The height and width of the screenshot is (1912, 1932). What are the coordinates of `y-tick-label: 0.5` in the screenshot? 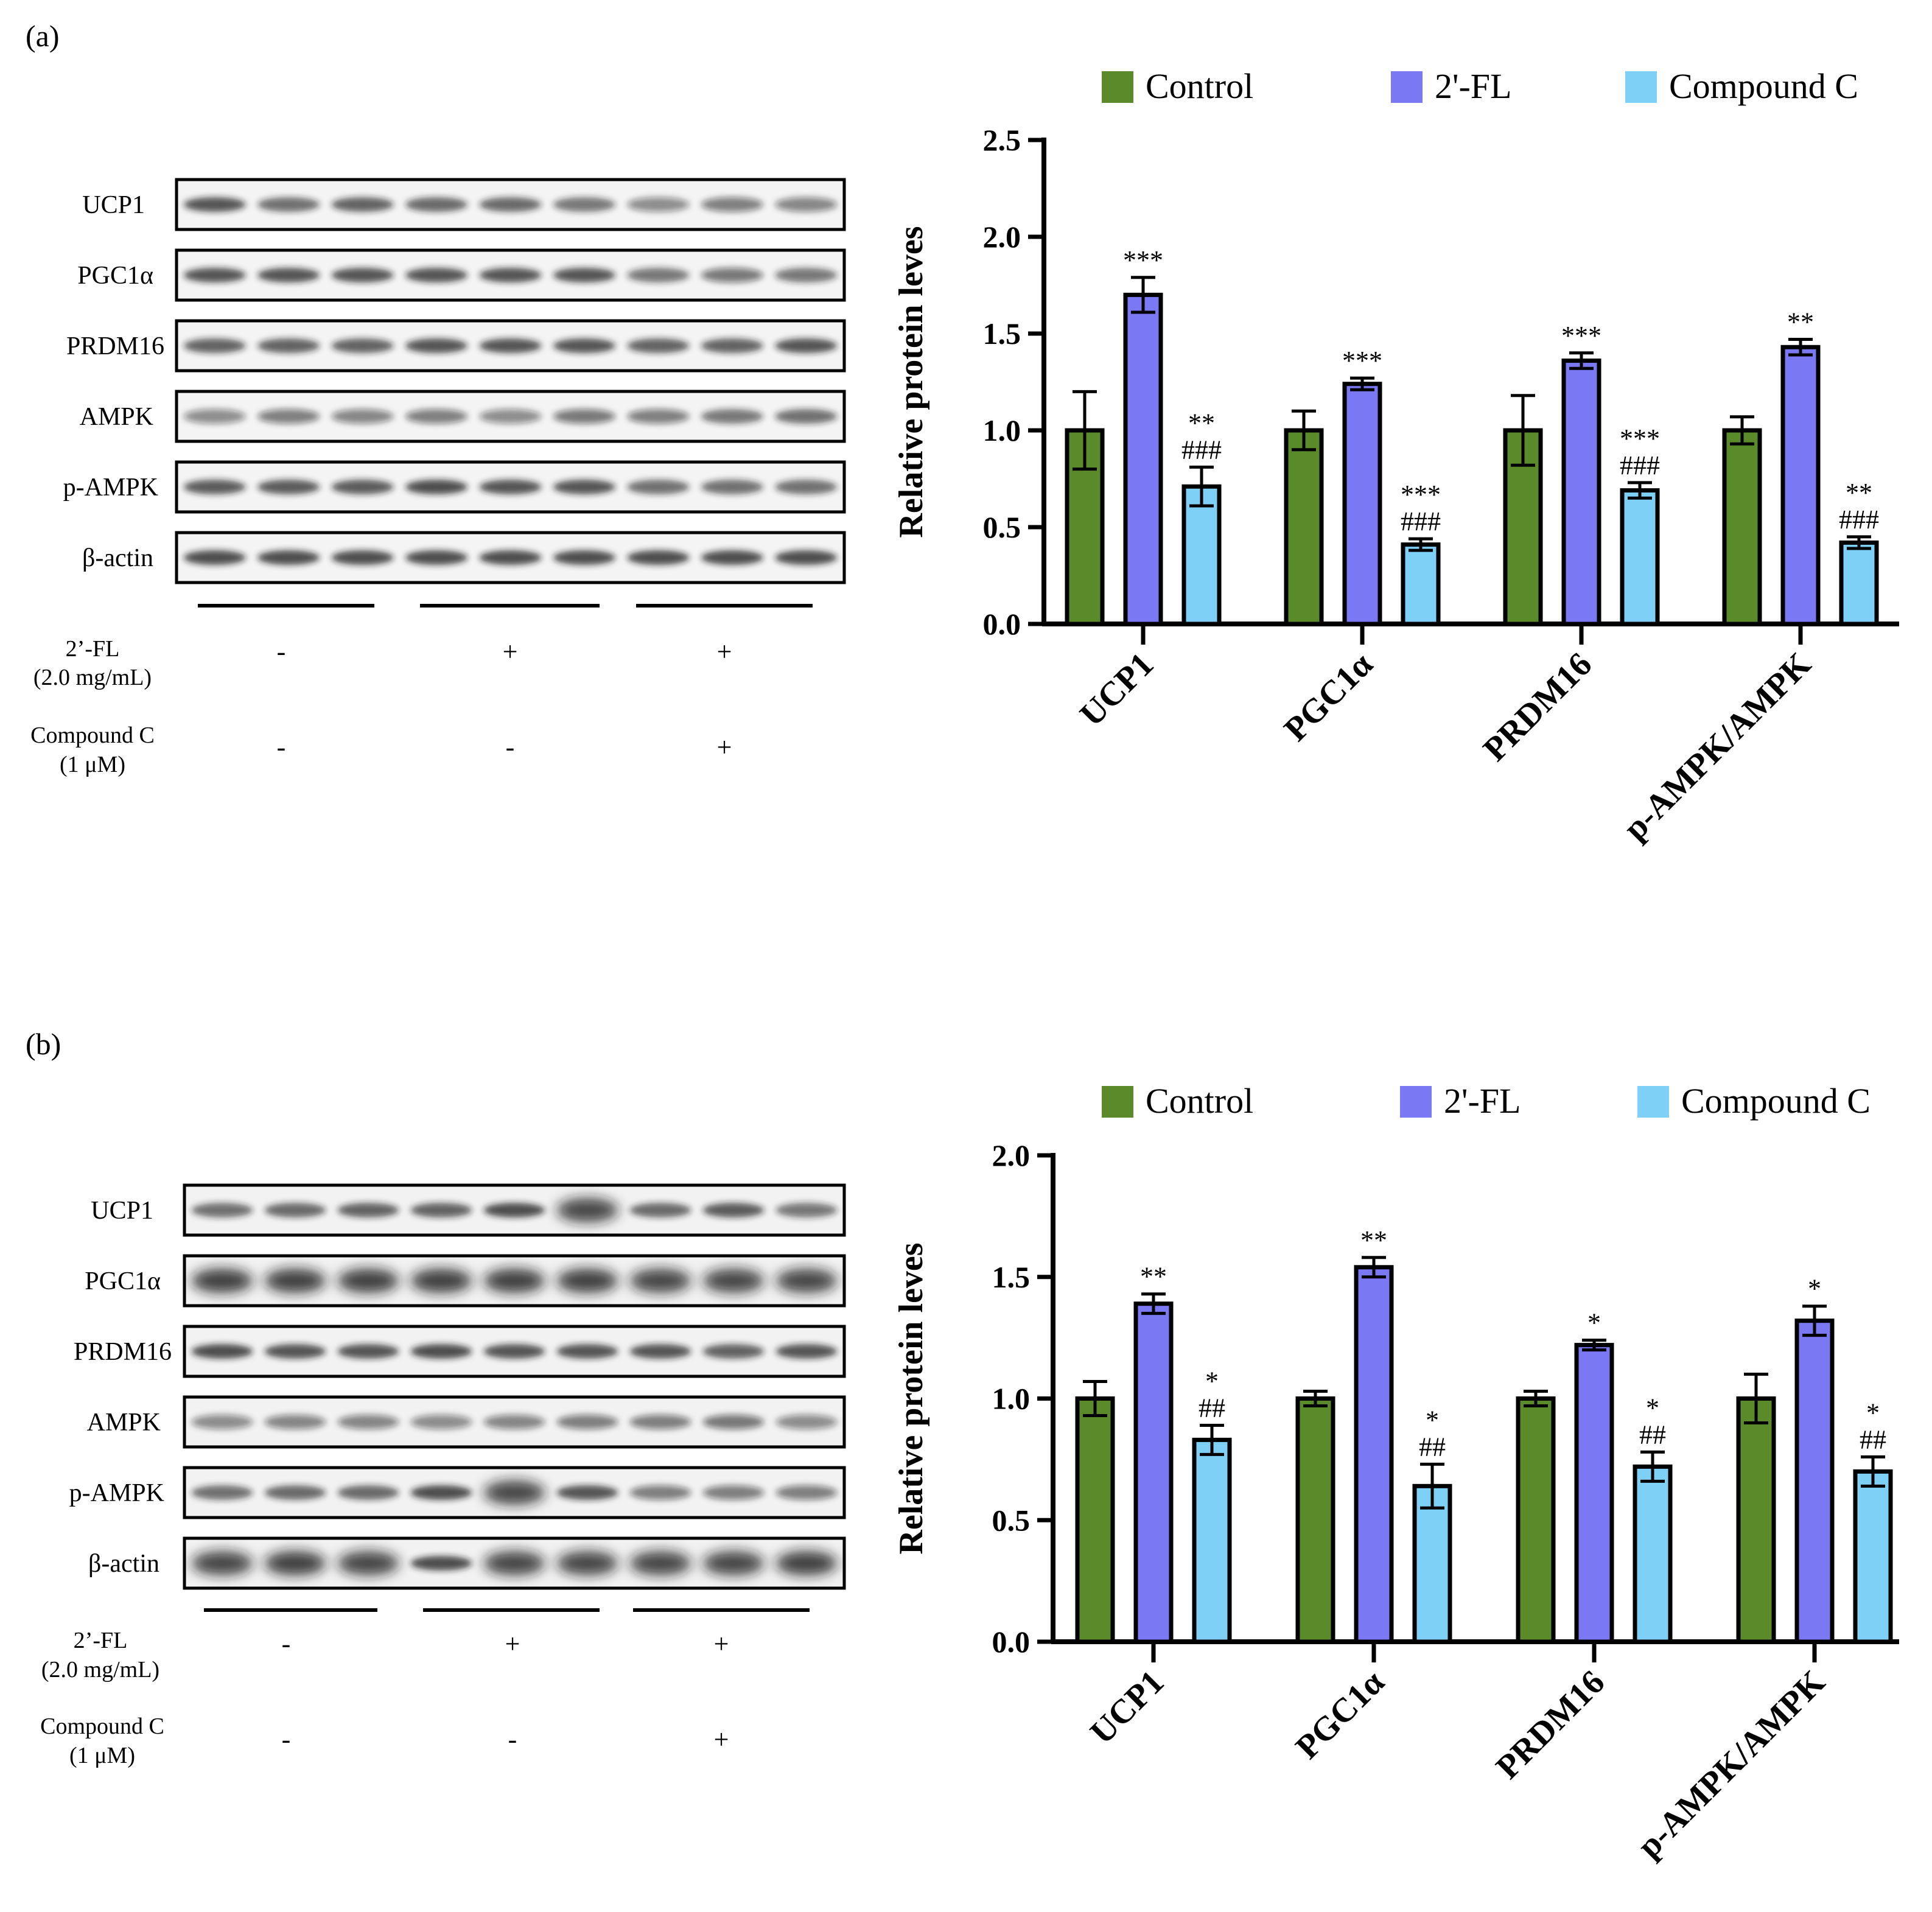 It's located at (1012, 1520).